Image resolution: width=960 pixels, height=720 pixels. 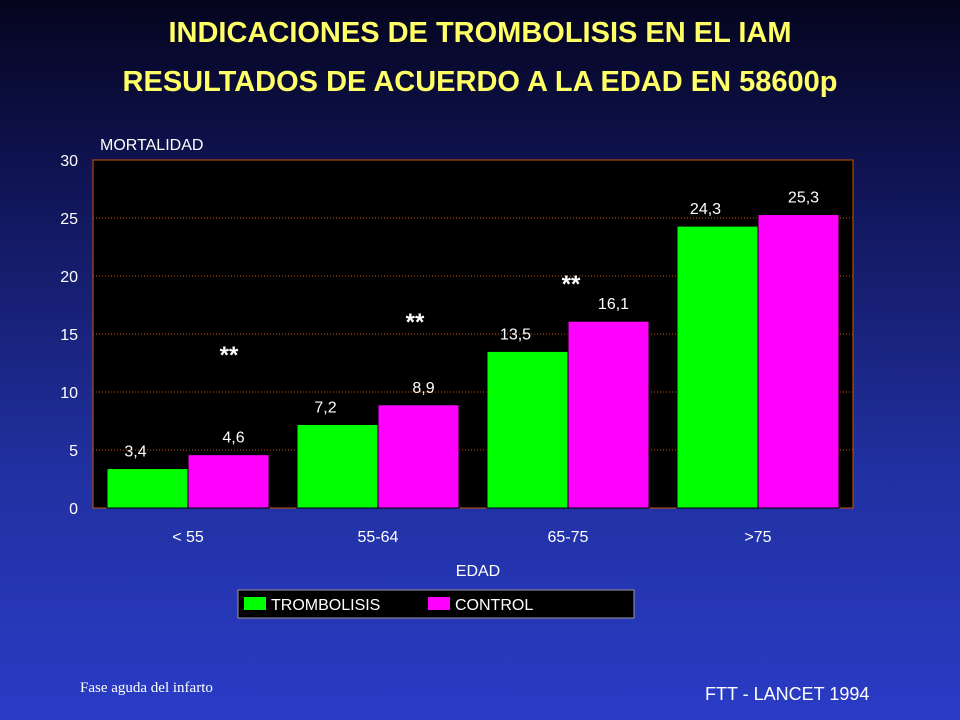 What do you see at coordinates (325, 407) in the screenshot?
I see `data-label: 7,2` at bounding box center [325, 407].